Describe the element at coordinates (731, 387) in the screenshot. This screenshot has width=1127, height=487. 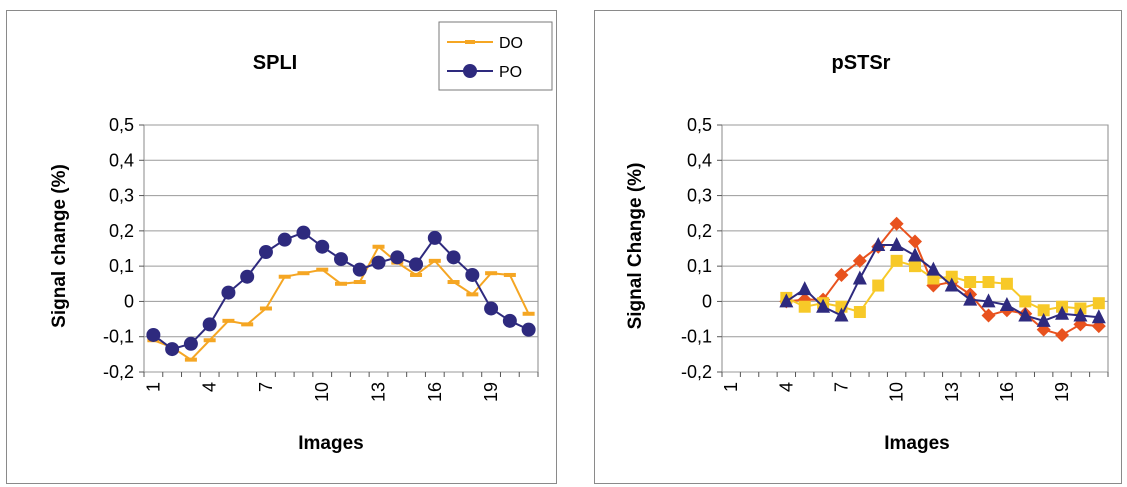
I see `x-tick-label: 1` at that location.